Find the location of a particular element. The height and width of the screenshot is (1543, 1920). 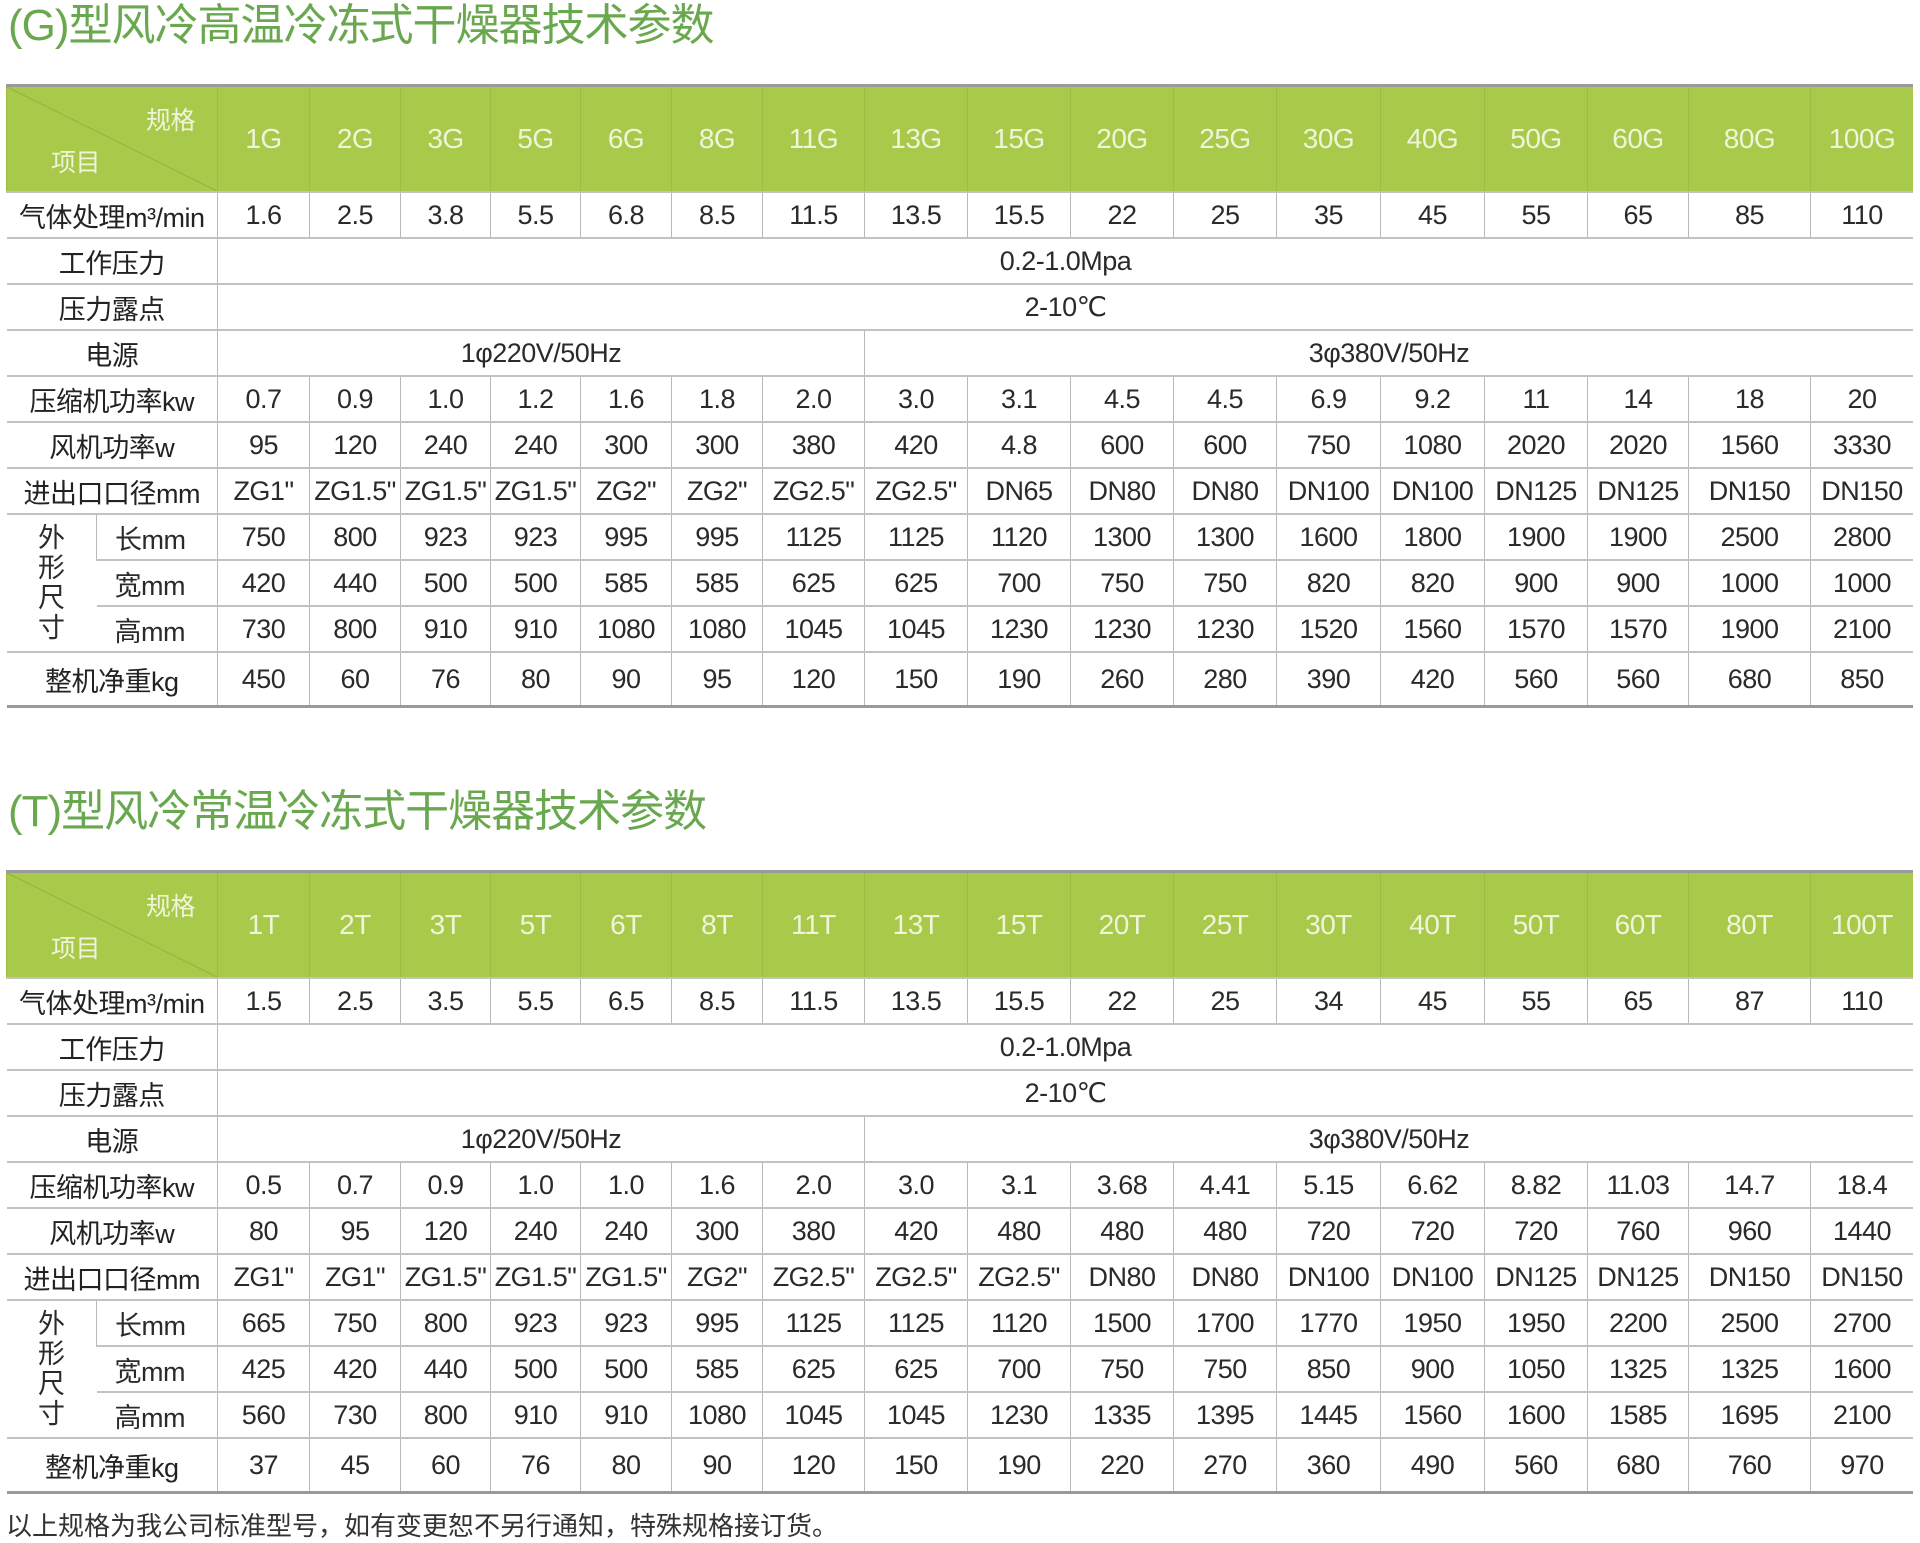

value-cell: 20 is located at coordinates (1861, 399).